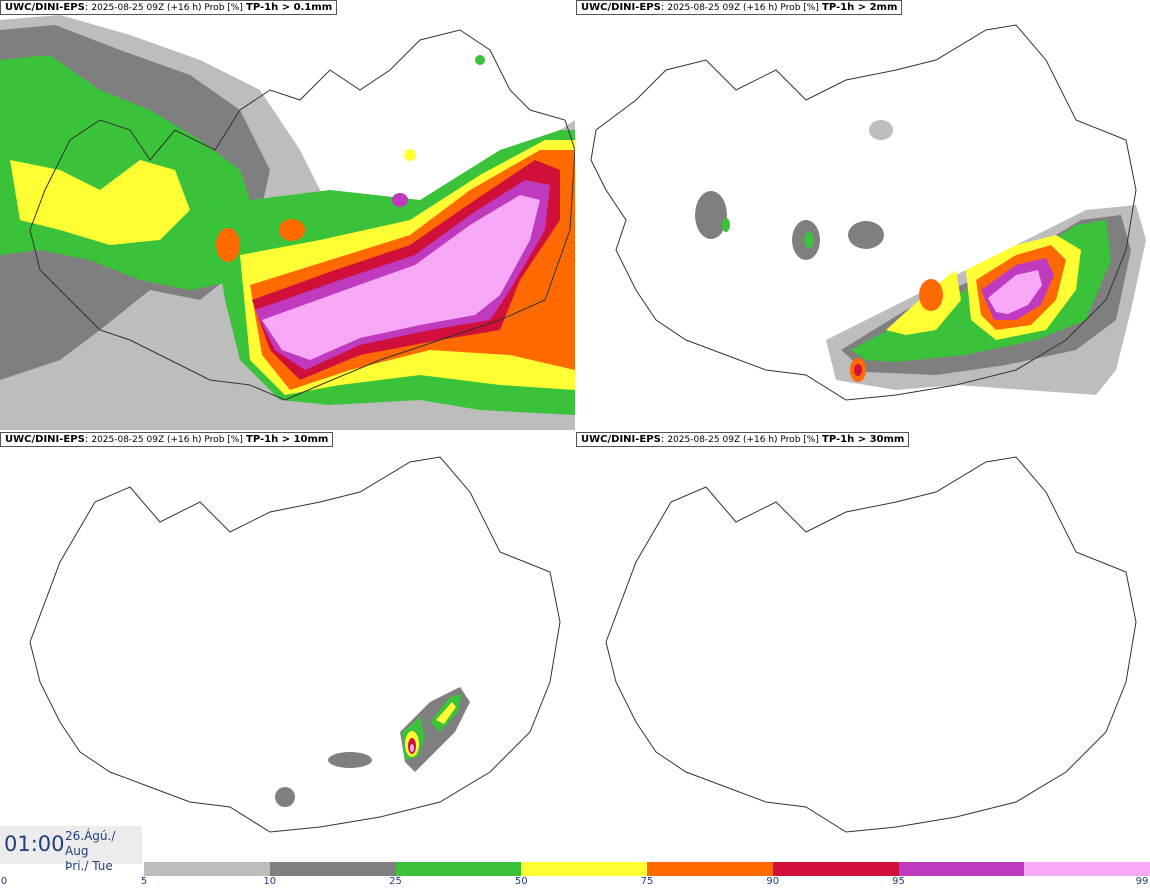  I want to click on color-scale-label: 95, so click(898, 881).